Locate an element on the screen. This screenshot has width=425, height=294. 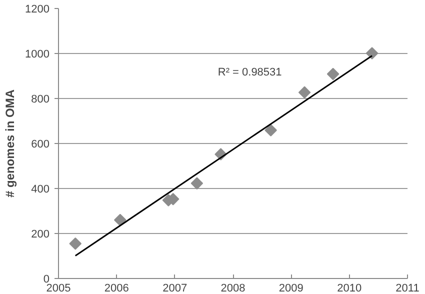
y-tick-label: 400 is located at coordinates (40, 190).